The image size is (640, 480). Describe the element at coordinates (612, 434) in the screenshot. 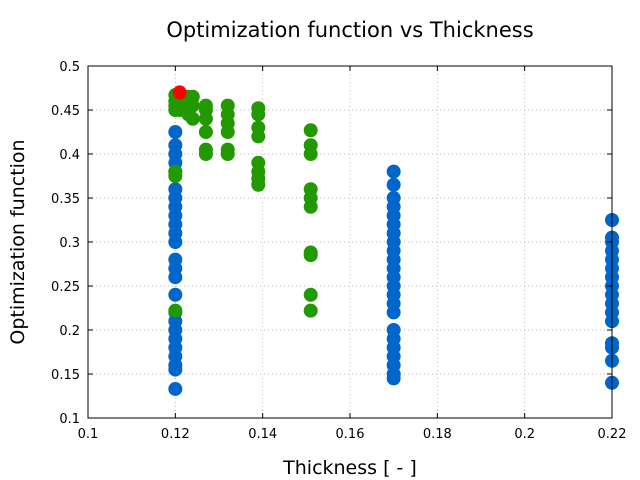

I see `x-tick-label: 0.22` at that location.